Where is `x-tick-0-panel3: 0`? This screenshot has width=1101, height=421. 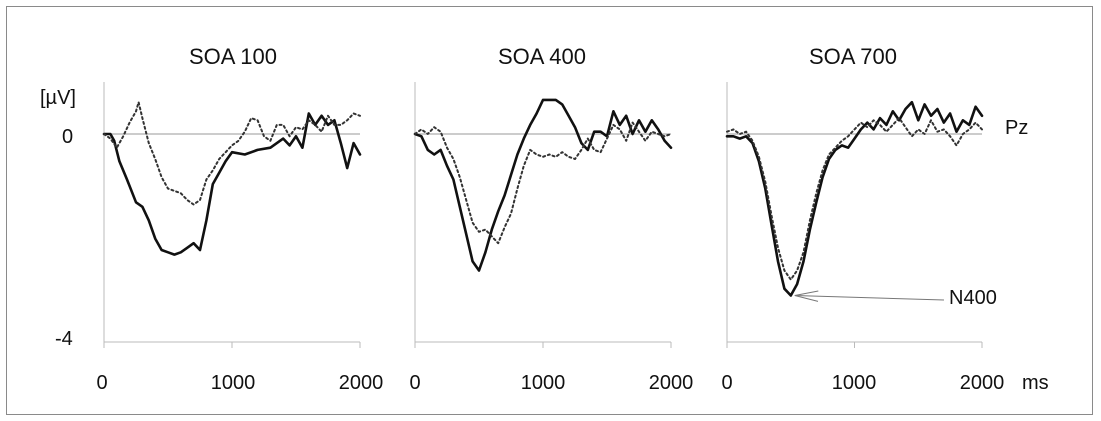 x-tick-0-panel3: 0 is located at coordinates (726, 383).